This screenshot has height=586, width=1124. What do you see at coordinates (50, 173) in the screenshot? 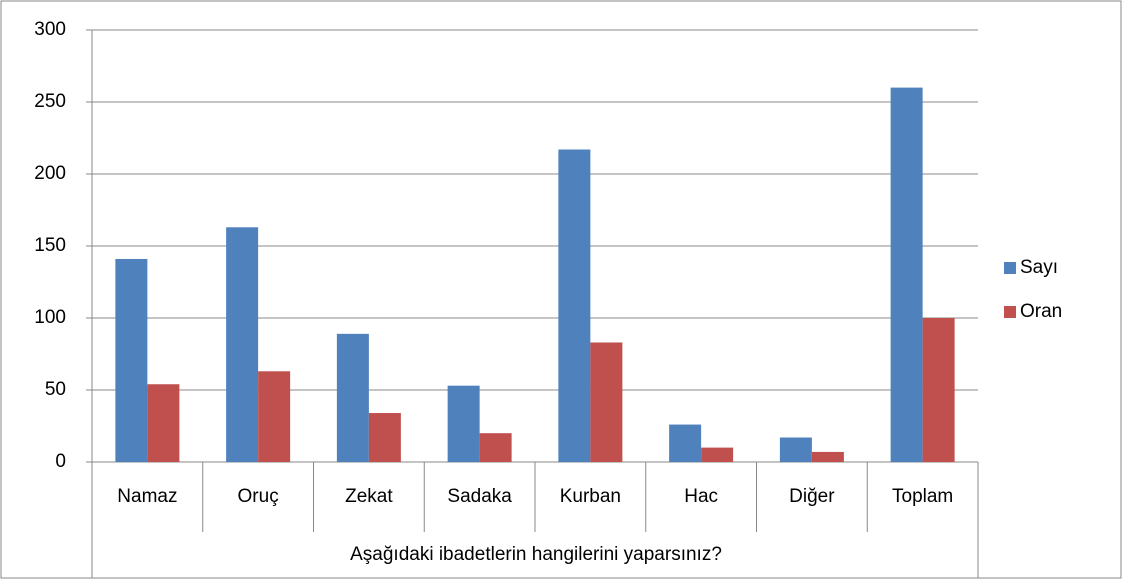
I see `y-tick-label: 200` at bounding box center [50, 173].